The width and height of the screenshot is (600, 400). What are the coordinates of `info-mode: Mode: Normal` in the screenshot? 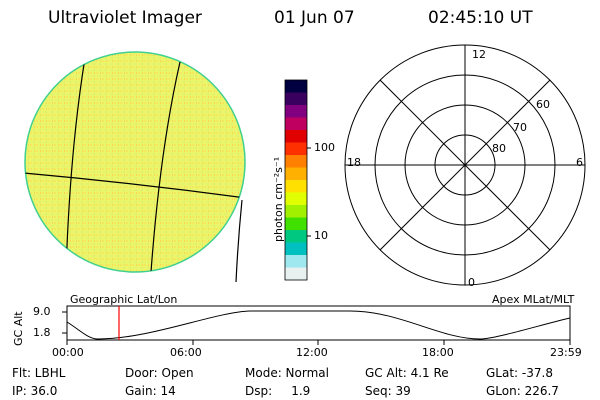 It's located at (287, 373).